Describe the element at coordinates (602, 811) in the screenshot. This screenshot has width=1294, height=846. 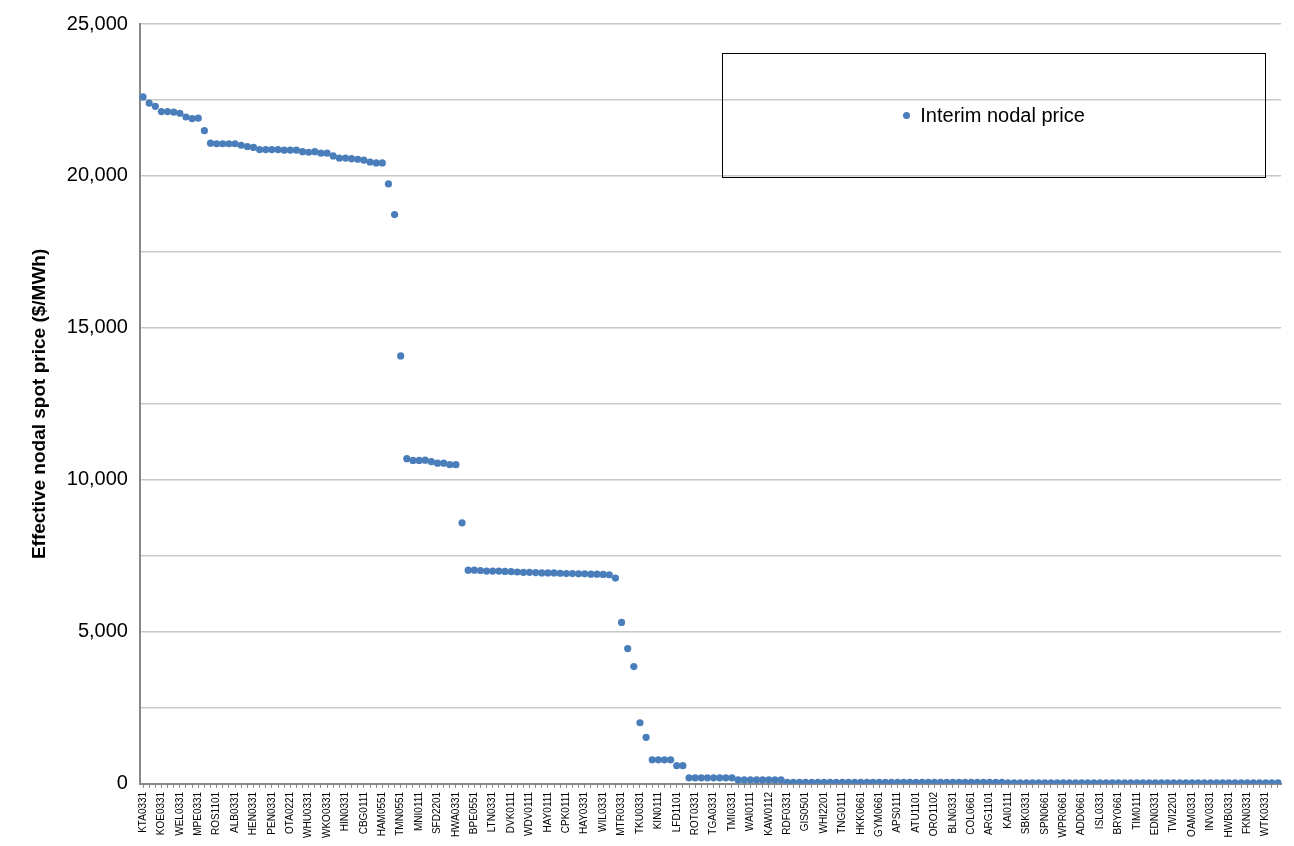
I see `x-tick-label: WIL0331` at that location.